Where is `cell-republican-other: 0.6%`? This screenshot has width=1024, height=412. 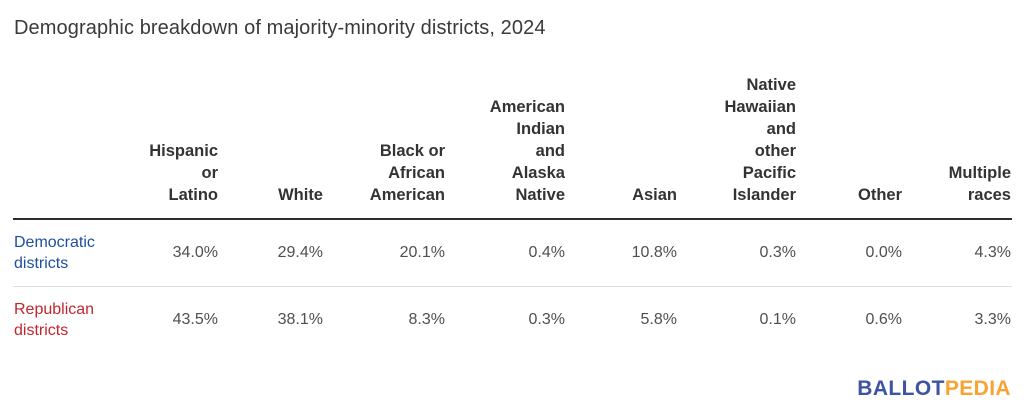
cell-republican-other: 0.6% is located at coordinates (883, 319).